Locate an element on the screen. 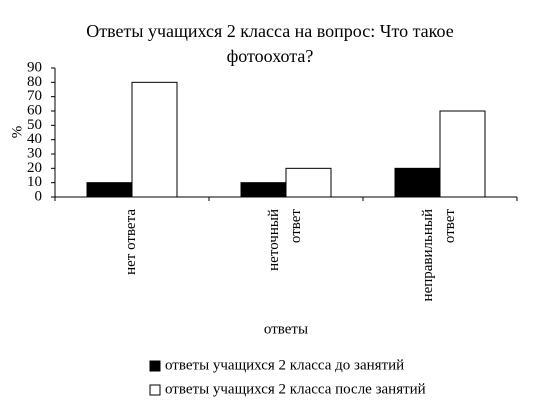 The width and height of the screenshot is (533, 413). y-tick-label: 30 is located at coordinates (34, 153).